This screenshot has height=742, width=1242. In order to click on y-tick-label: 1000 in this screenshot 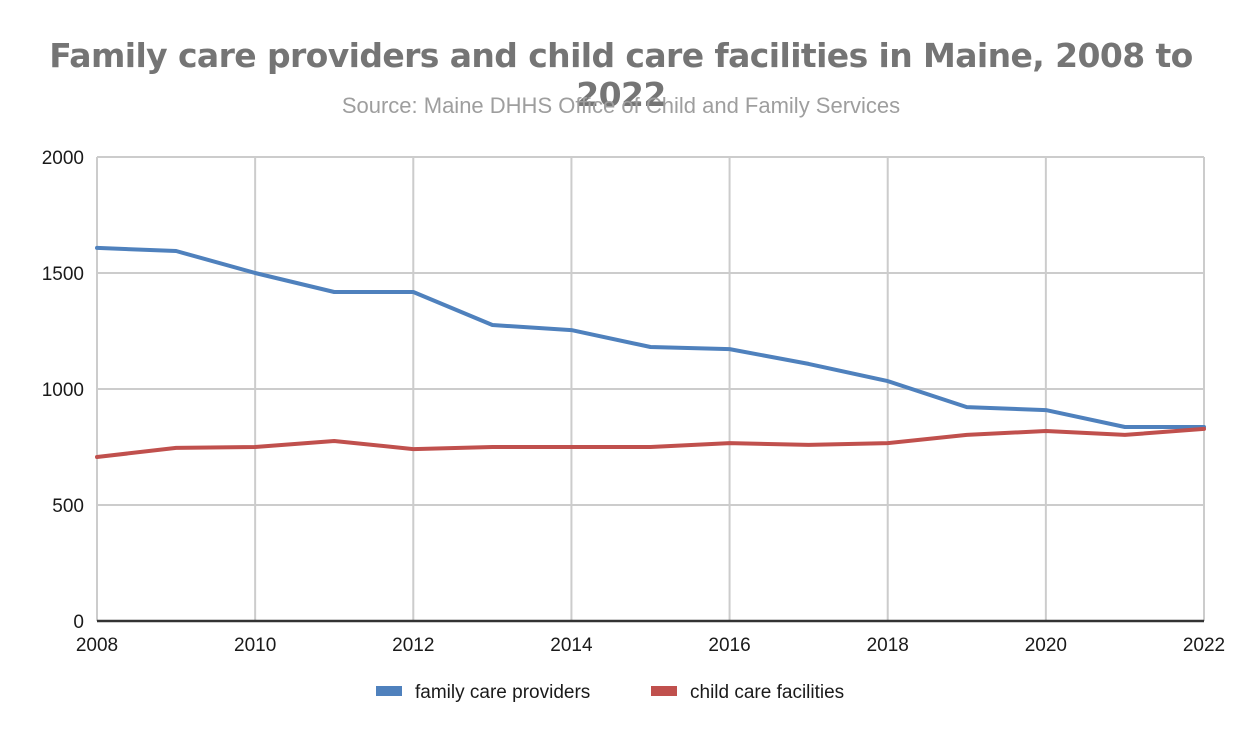, I will do `click(63, 390)`.